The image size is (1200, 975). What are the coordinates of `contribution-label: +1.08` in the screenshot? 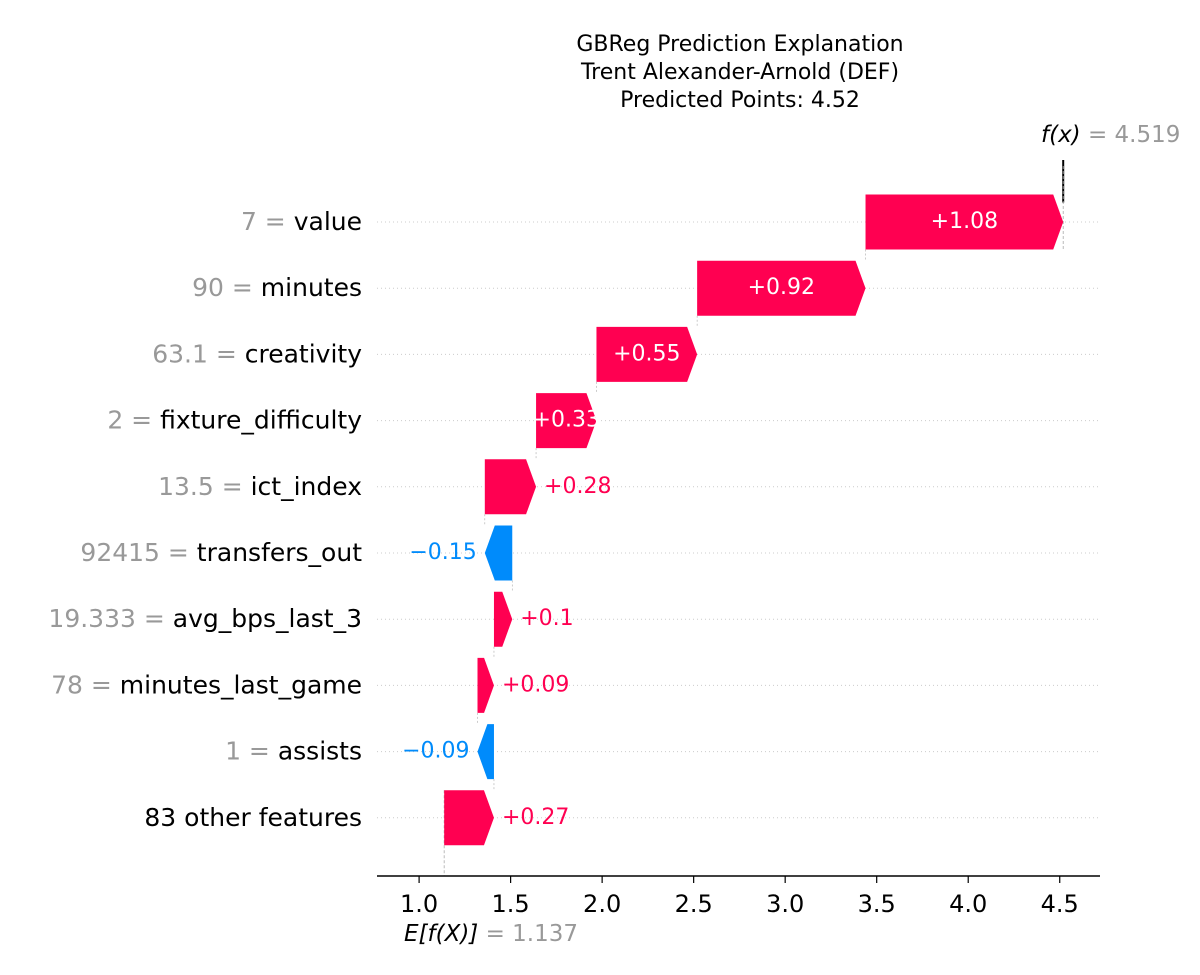 It's located at (964, 221).